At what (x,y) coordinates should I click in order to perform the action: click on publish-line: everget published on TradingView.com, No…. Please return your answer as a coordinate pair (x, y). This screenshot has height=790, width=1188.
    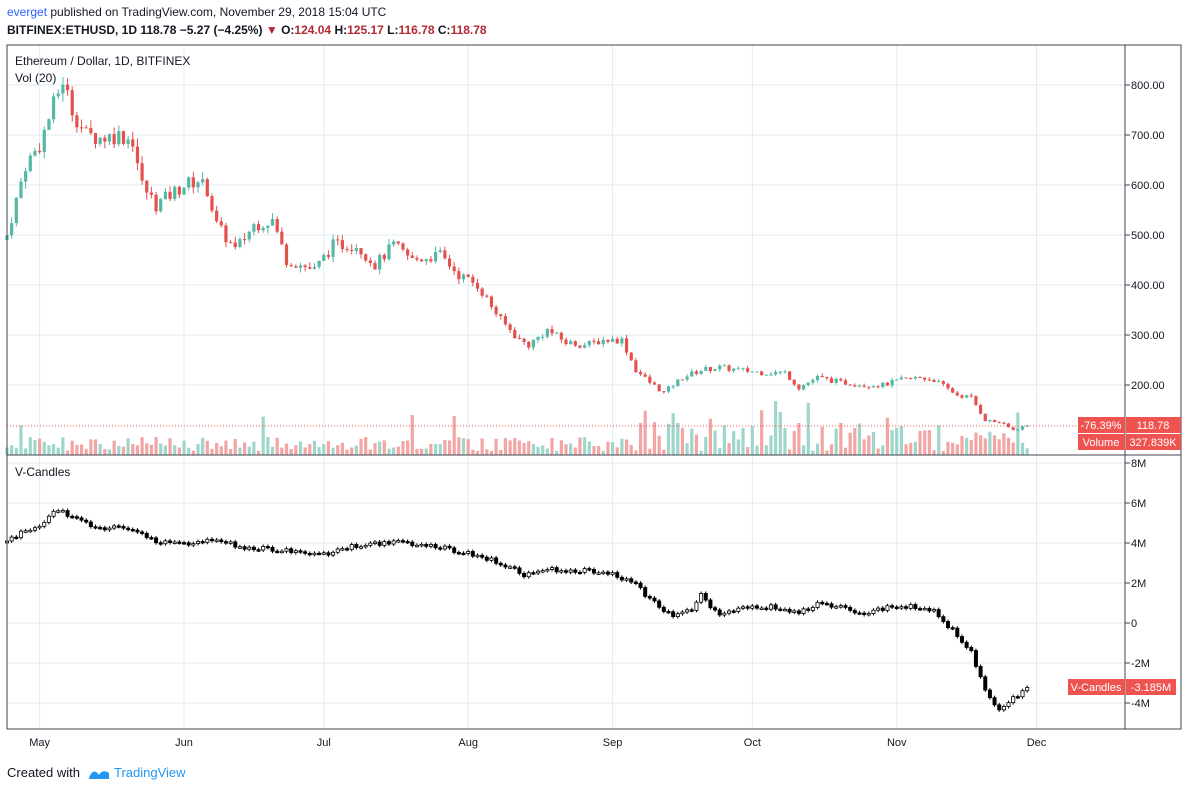
    Looking at the image, I should click on (196, 12).